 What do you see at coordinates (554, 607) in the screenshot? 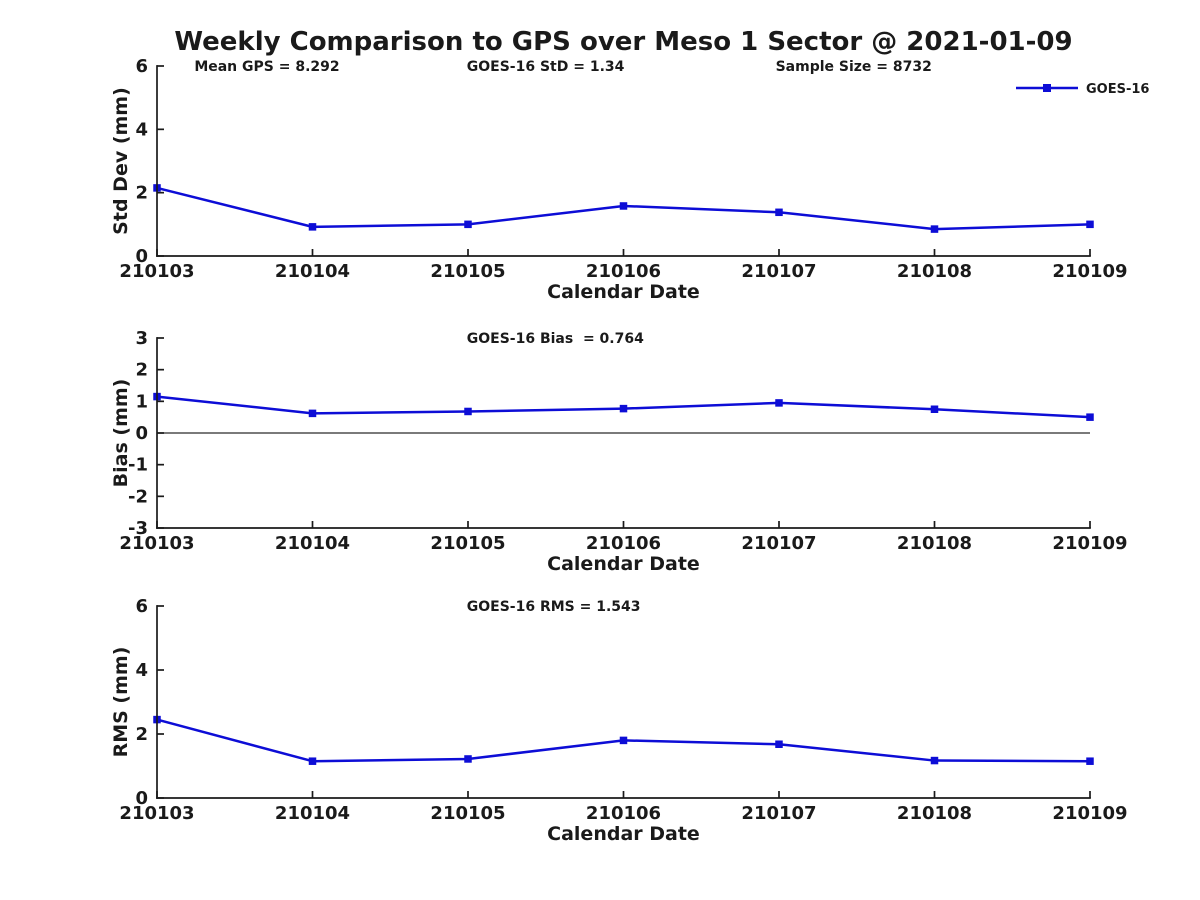
I see `annotation-text: GOES-16 RMS = 1.543` at bounding box center [554, 607].